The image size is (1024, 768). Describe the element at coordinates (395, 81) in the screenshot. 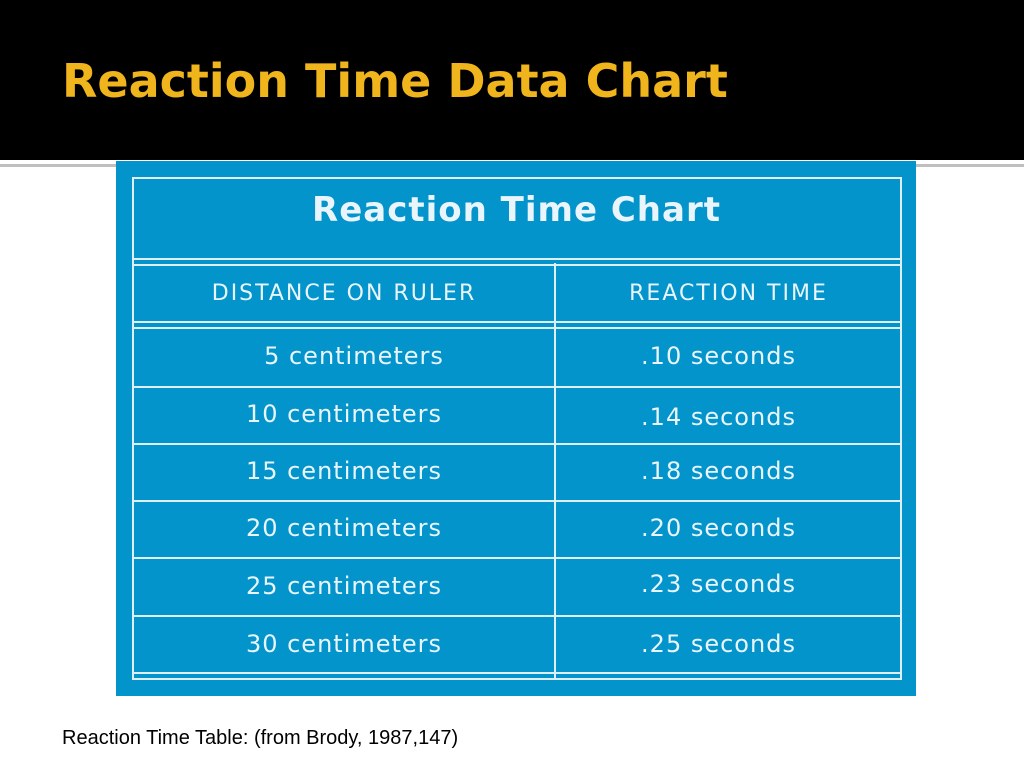

I see `slide-title: Reaction Time Data Chart` at that location.